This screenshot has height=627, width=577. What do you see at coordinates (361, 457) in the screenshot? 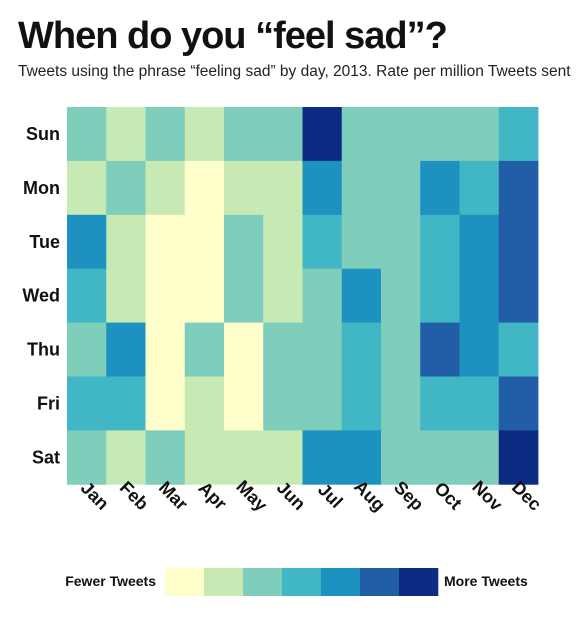
I see `heatmap-cell-sat-aug` at bounding box center [361, 457].